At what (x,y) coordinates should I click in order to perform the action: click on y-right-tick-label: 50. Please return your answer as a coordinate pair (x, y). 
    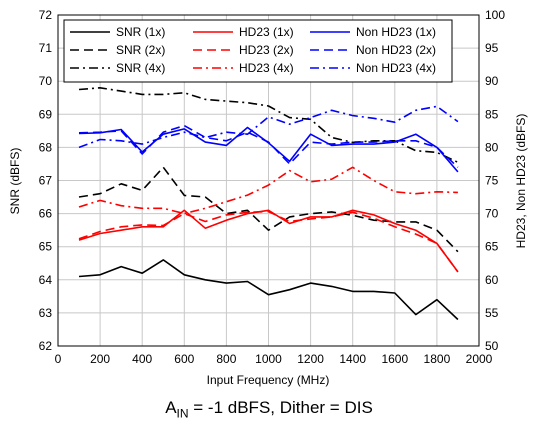
    Looking at the image, I should click on (492, 346).